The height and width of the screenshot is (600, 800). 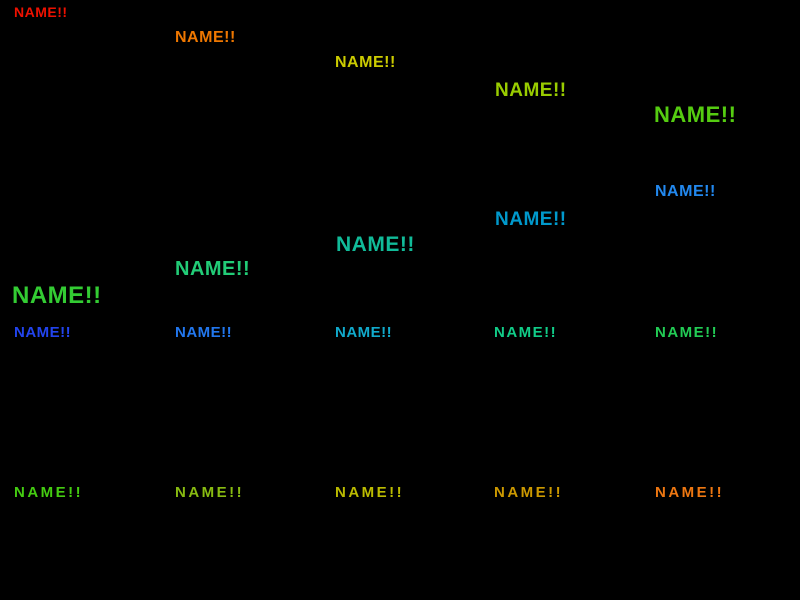 I want to click on name-label-row2-green: NAME!!, so click(x=49, y=492).